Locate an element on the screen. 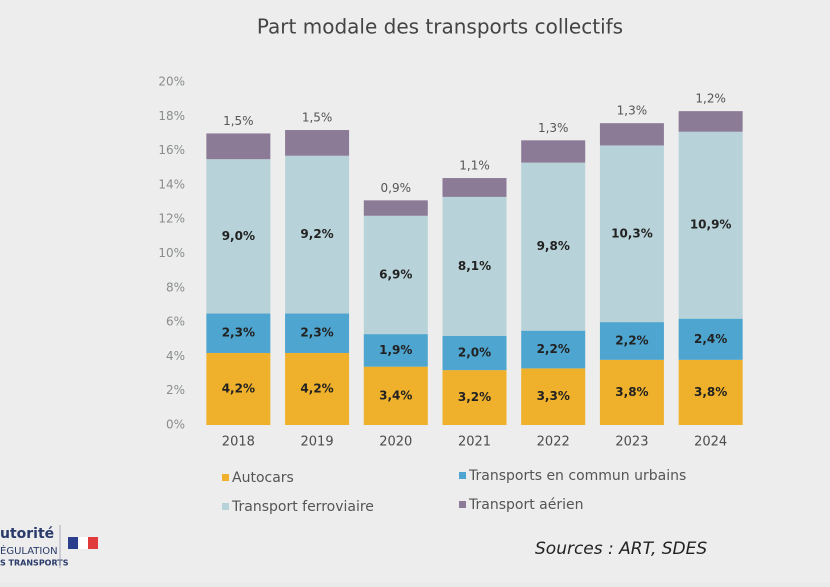 The image size is (830, 587). value-label: 9,2% is located at coordinates (316, 234).